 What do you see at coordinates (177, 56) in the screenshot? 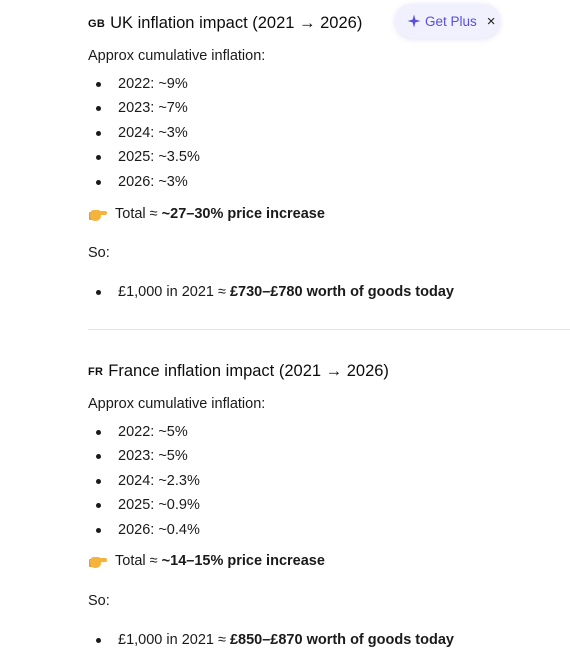
I see `uk-intro: Approx cumulative inflation:` at bounding box center [177, 56].